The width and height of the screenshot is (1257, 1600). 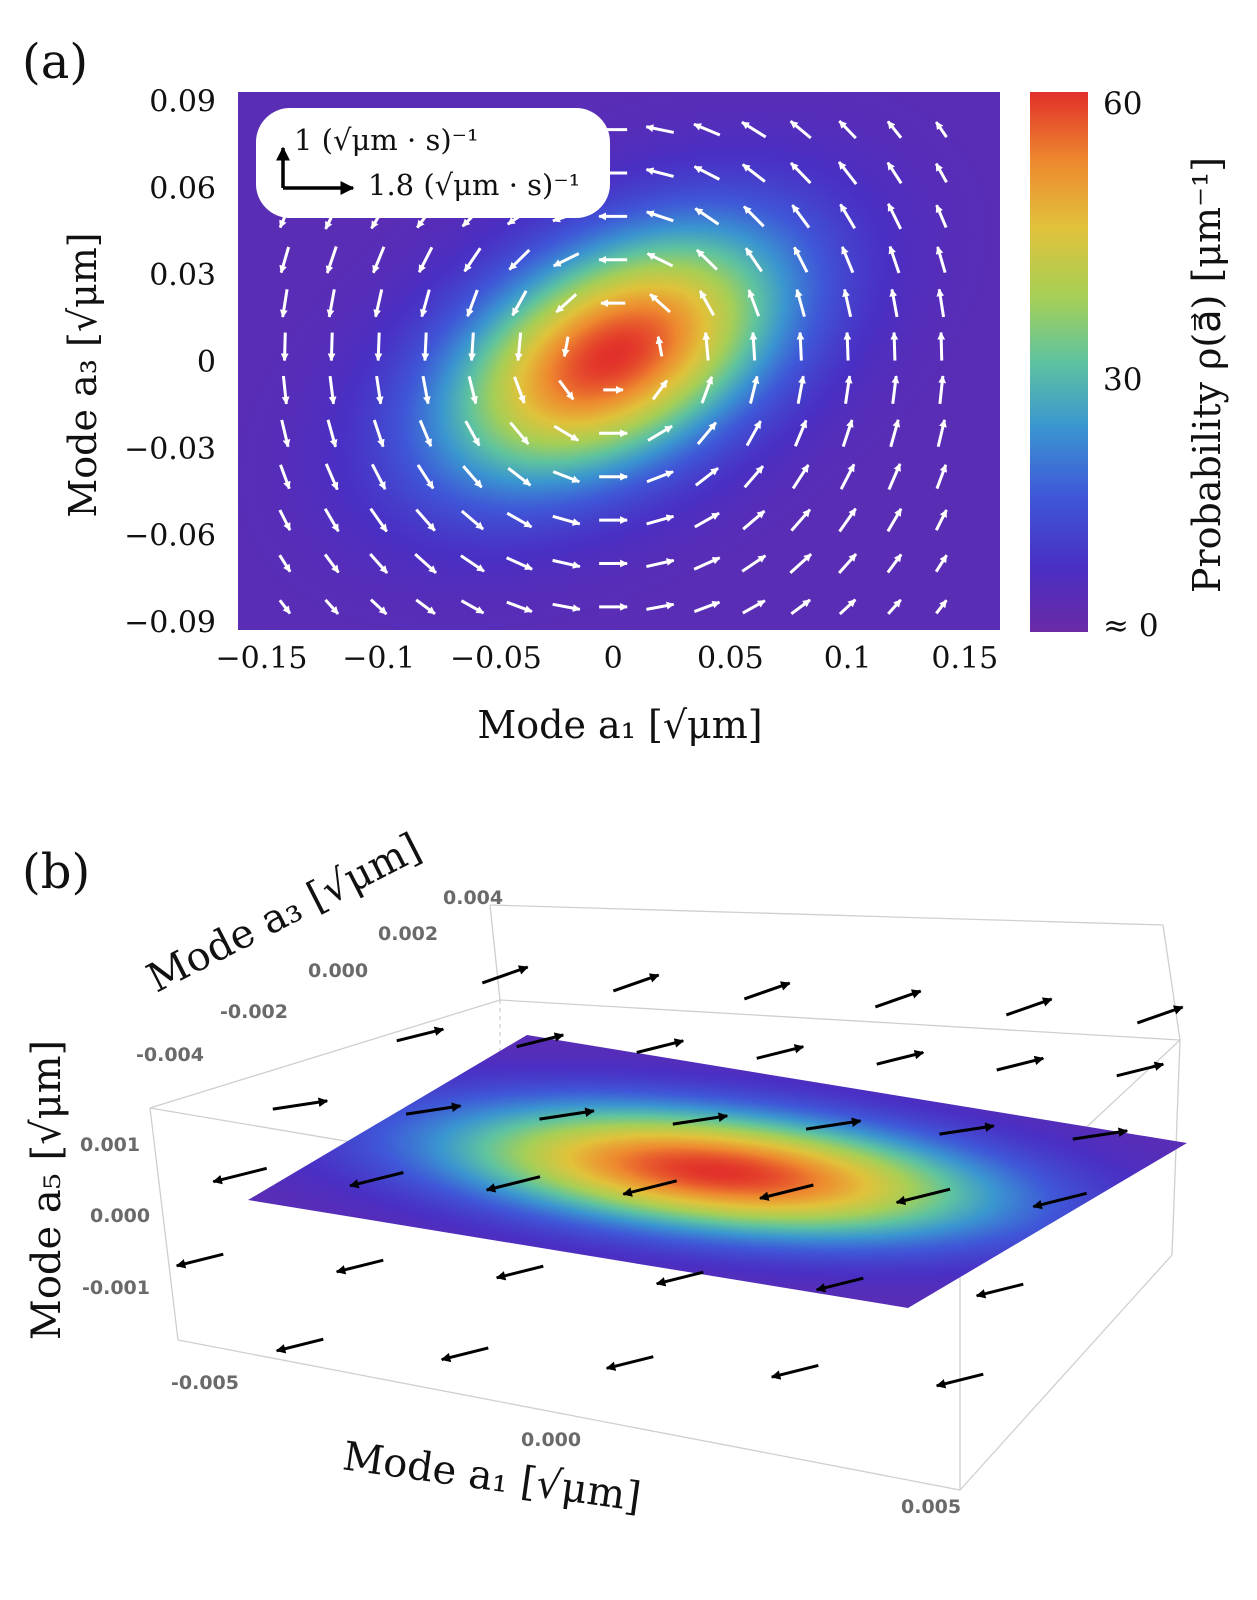 I want to click on x-tick-label-a: −0.1, so click(x=378, y=658).